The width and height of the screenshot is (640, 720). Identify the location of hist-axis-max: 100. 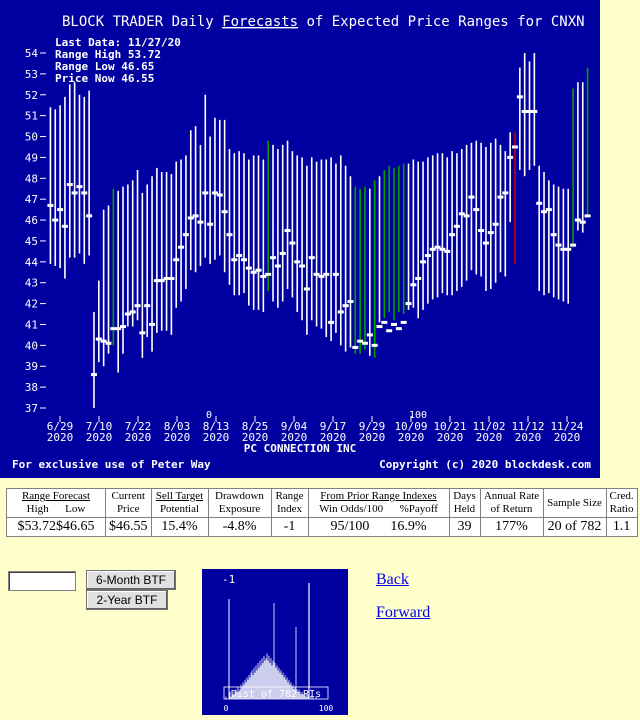
(326, 708).